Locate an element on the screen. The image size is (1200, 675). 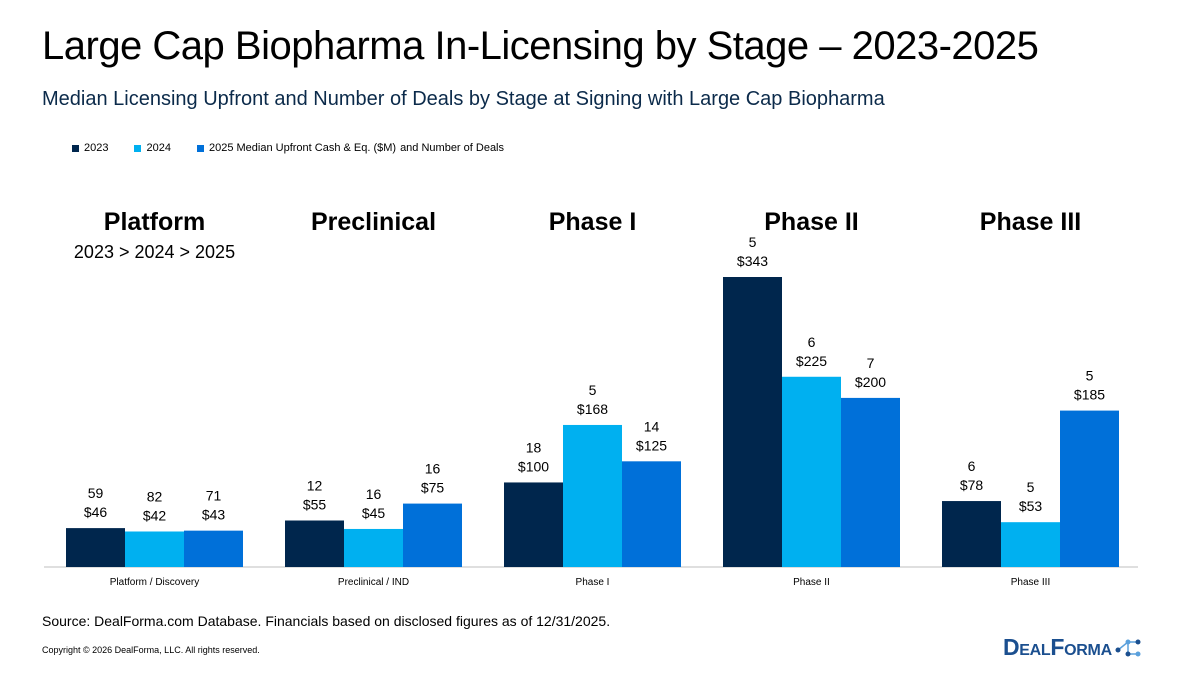
value-label: $343 is located at coordinates (752, 261).